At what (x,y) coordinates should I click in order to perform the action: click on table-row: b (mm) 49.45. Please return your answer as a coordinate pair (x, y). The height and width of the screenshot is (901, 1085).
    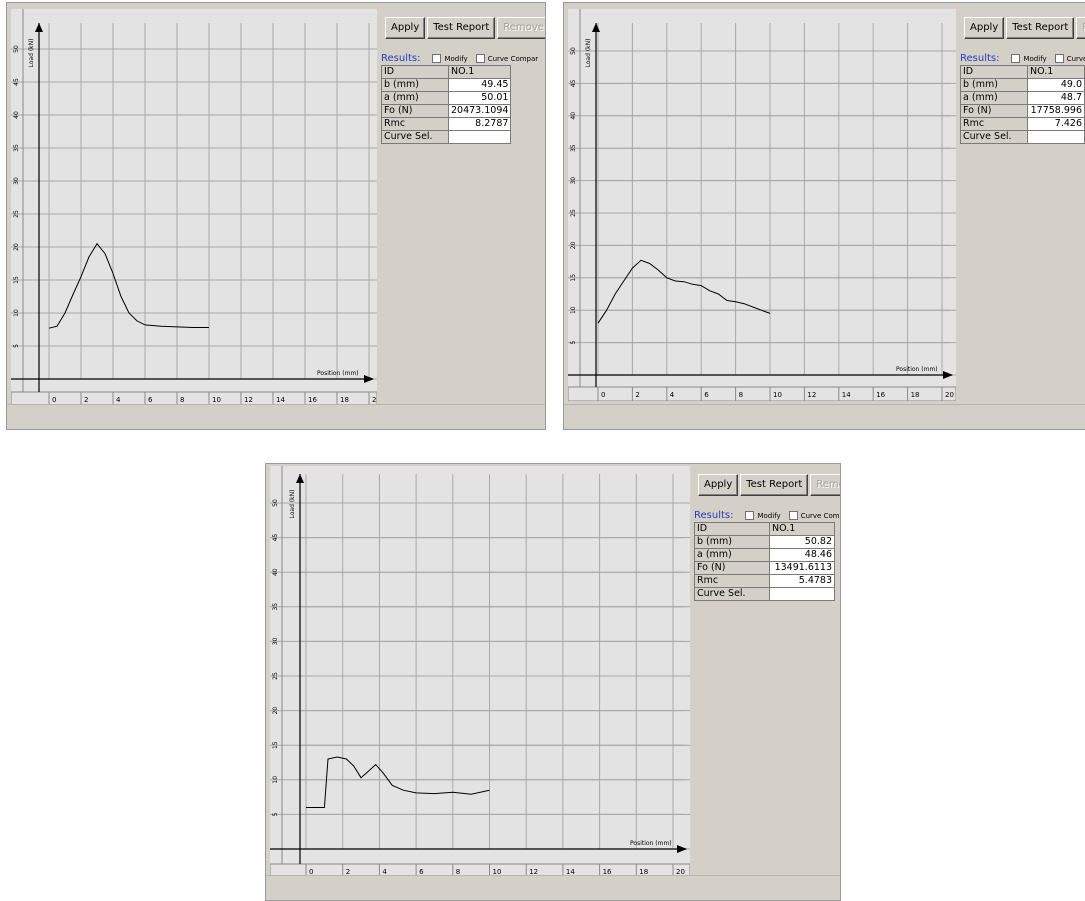
    Looking at the image, I should click on (446, 85).